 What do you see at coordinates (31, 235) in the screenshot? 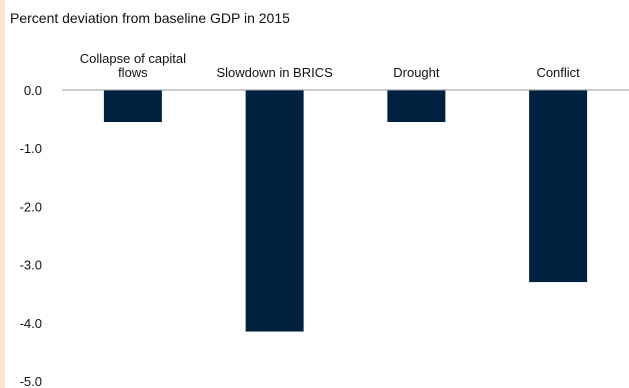
I see `y-tick-labels: 0.0 -1.0 -2.0 -3.0 -4.0 -5.0` at bounding box center [31, 235].